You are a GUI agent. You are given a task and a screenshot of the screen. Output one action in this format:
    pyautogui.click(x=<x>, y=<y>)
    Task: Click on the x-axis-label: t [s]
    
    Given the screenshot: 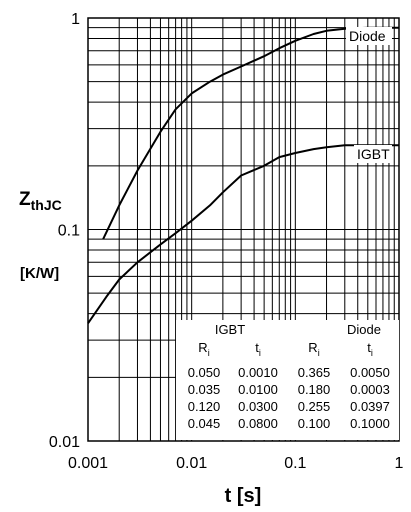 What is the action you would take?
    pyautogui.click(x=243, y=496)
    